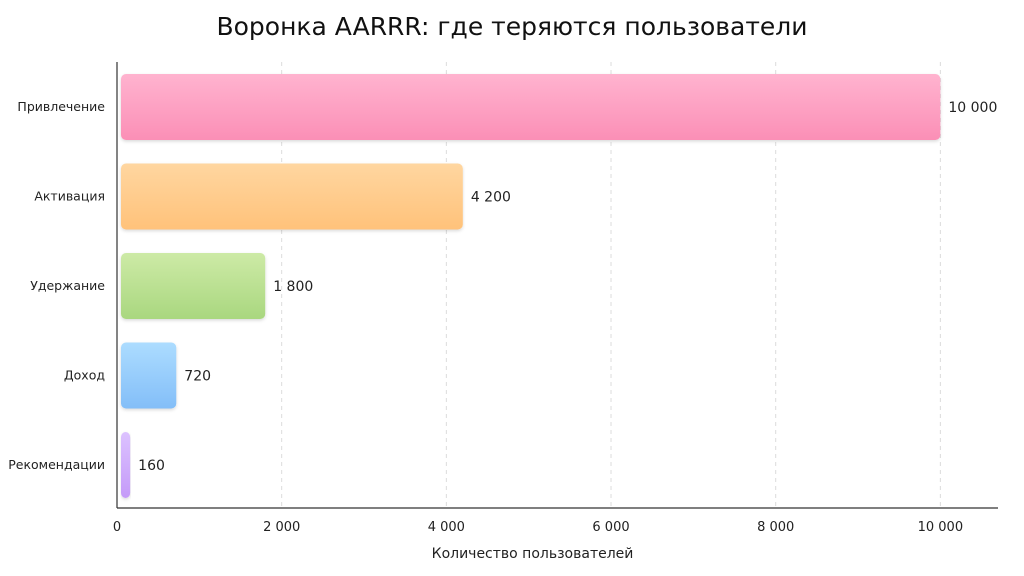 Image resolution: width=1024 pixels, height=576 pixels. I want to click on value-label: 720, so click(197, 377).